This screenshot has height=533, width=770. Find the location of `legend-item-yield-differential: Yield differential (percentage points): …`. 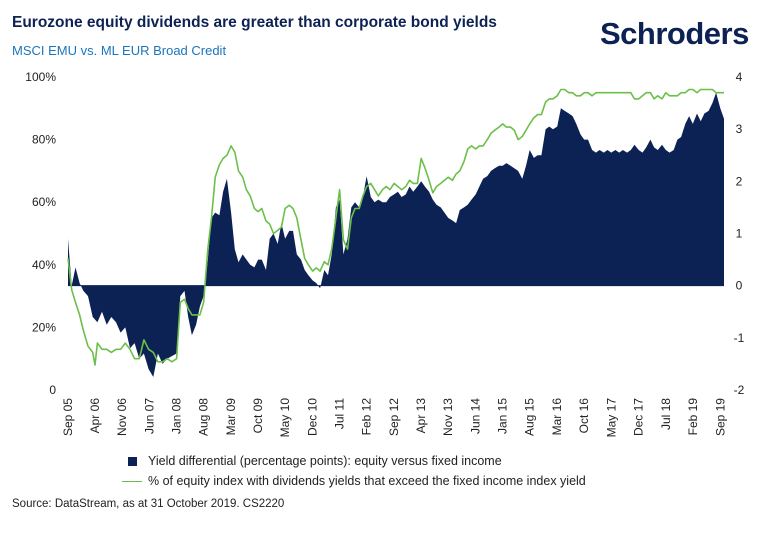

legend-item-yield-differential: Yield differential (percentage points): … is located at coordinates (354, 461).